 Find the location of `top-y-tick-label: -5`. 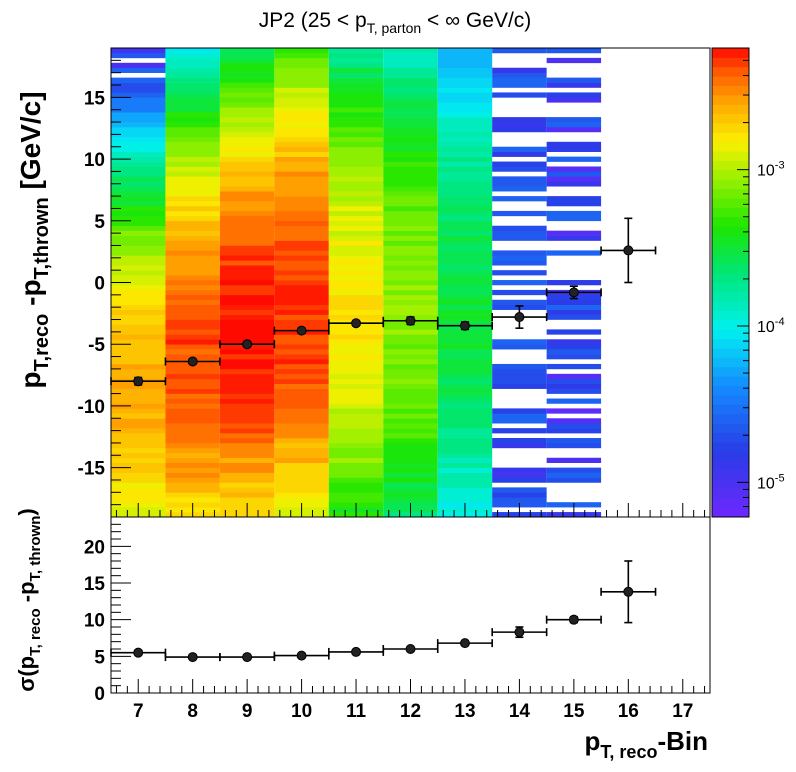

top-y-tick-label: -5 is located at coordinates (96, 345).